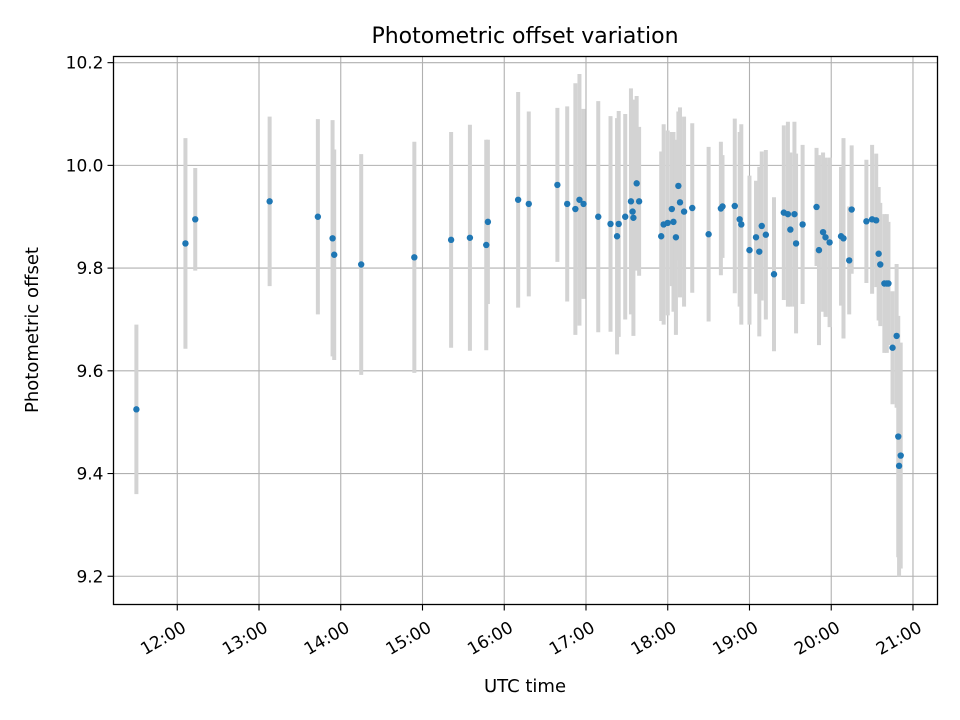  What do you see at coordinates (89, 577) in the screenshot?
I see `y-tick-label: 9.2` at bounding box center [89, 577].